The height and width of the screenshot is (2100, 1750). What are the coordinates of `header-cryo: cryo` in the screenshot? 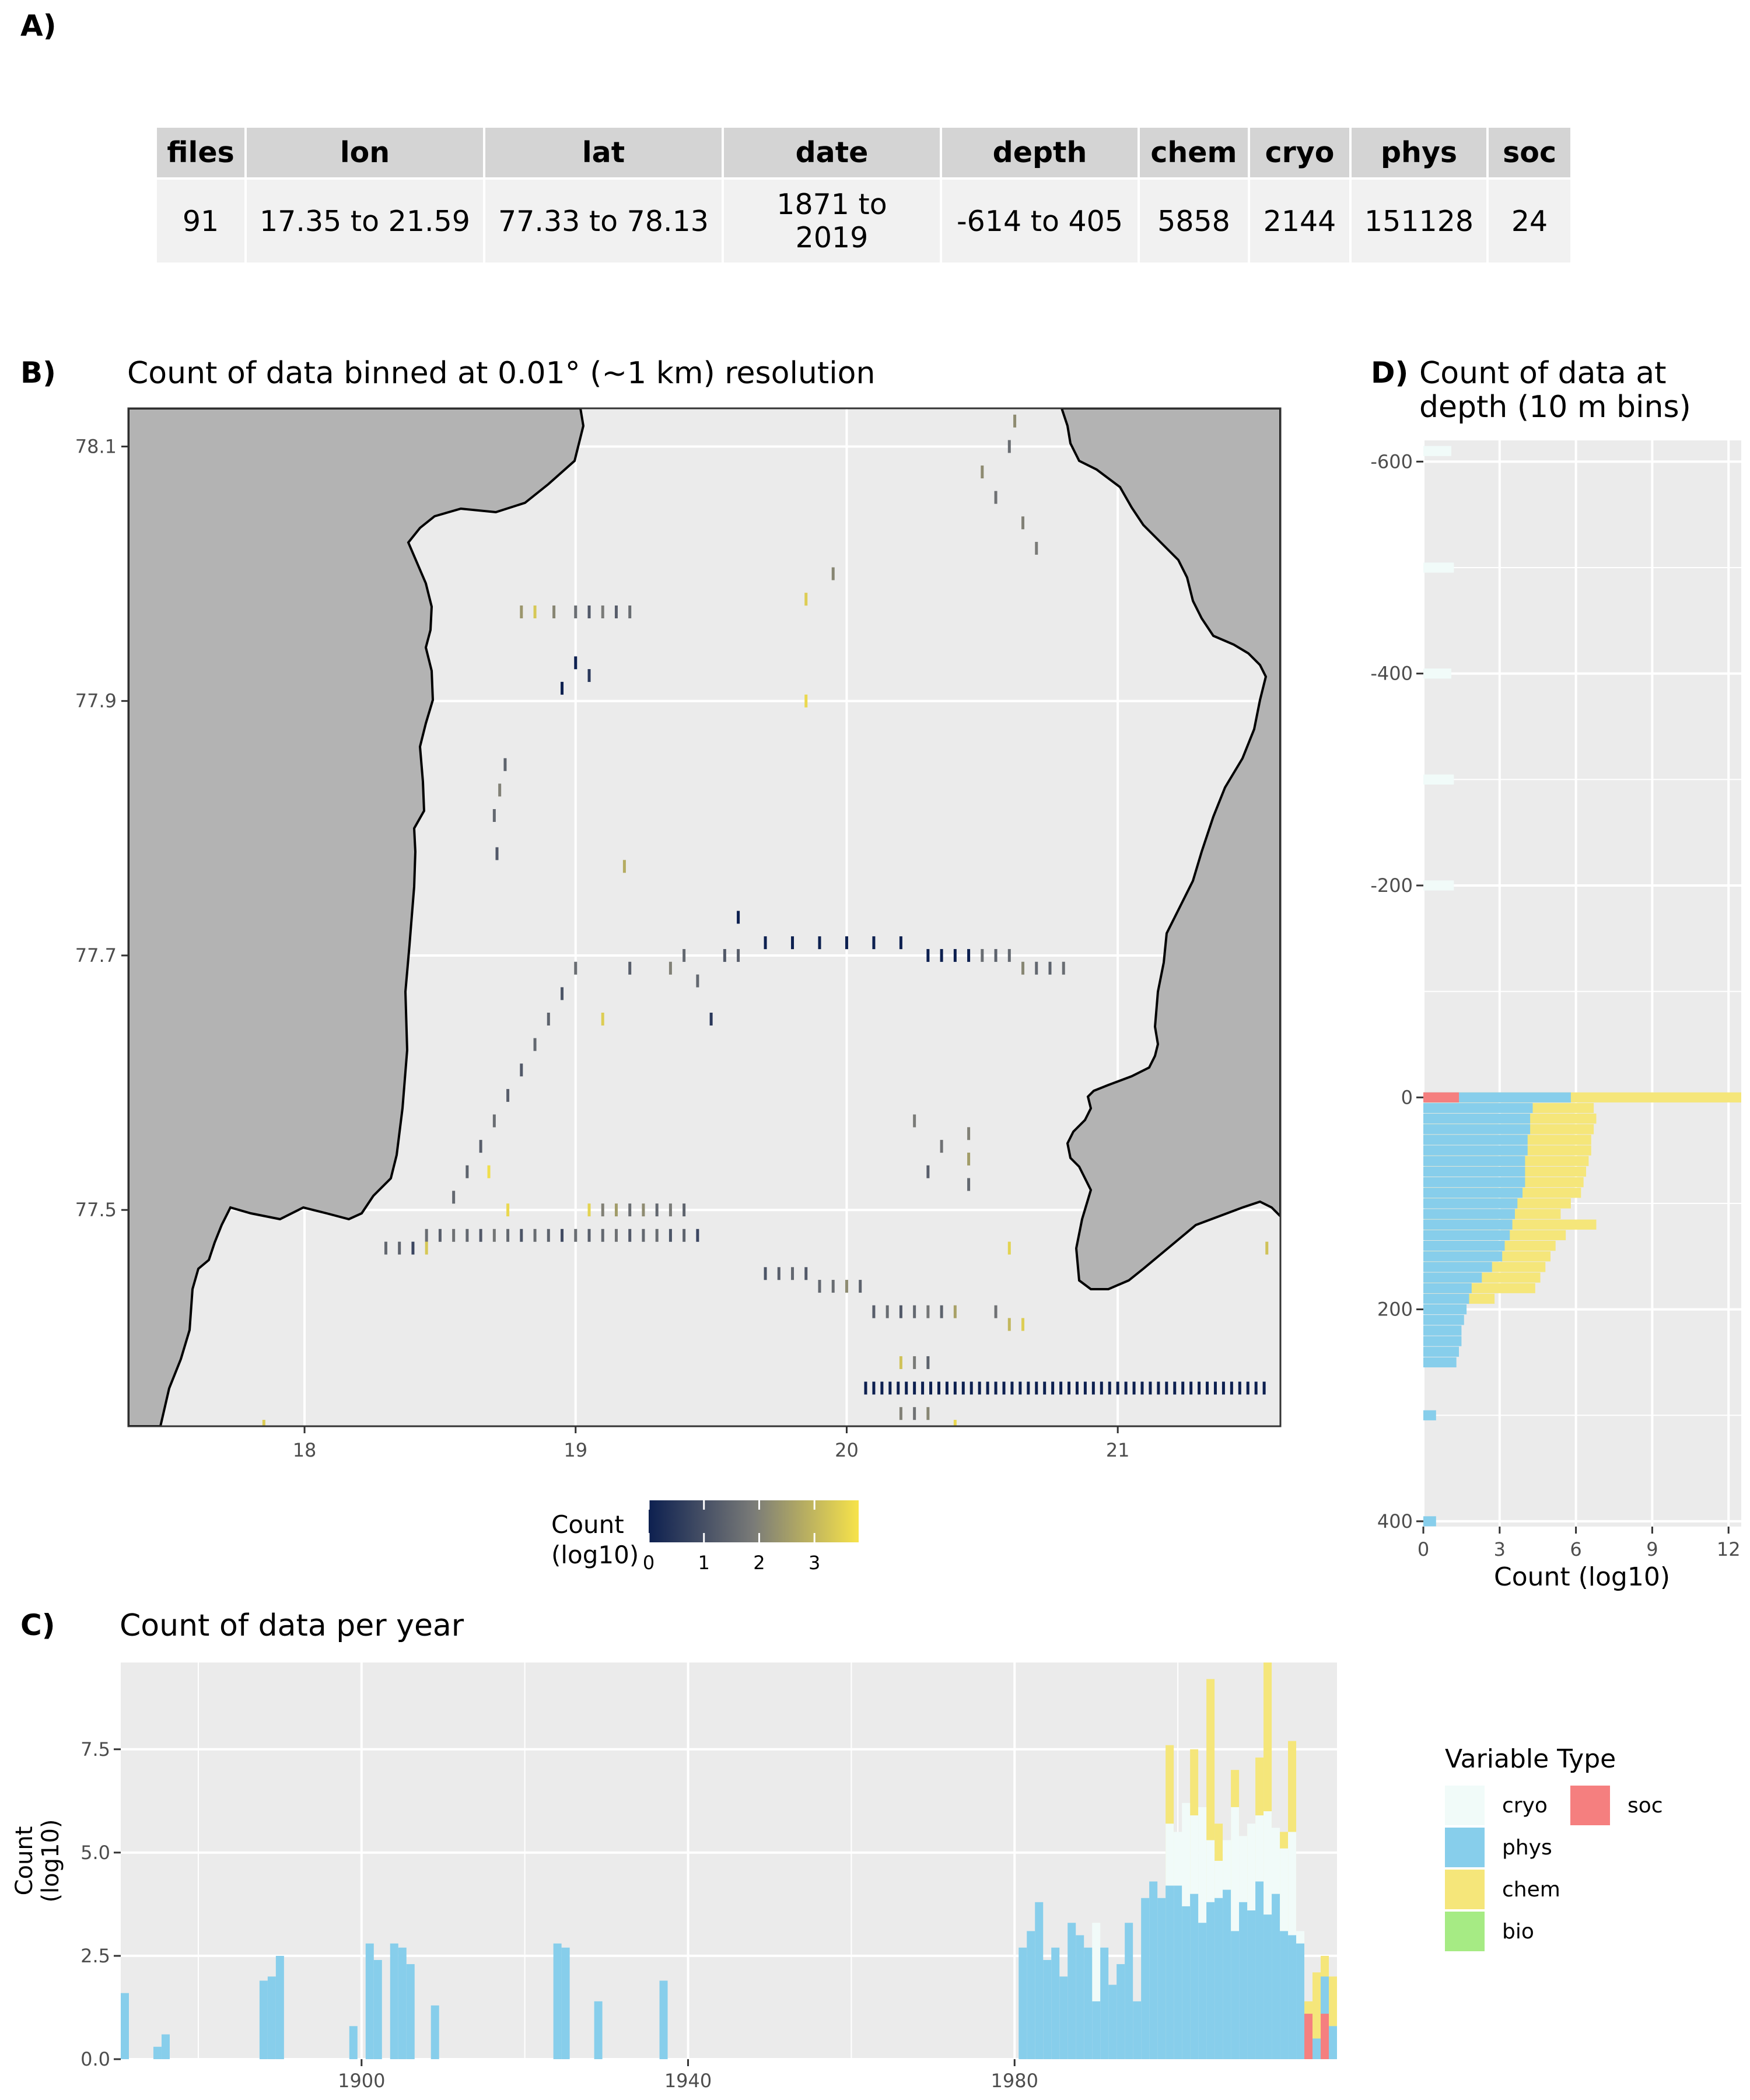 It's located at (1300, 152).